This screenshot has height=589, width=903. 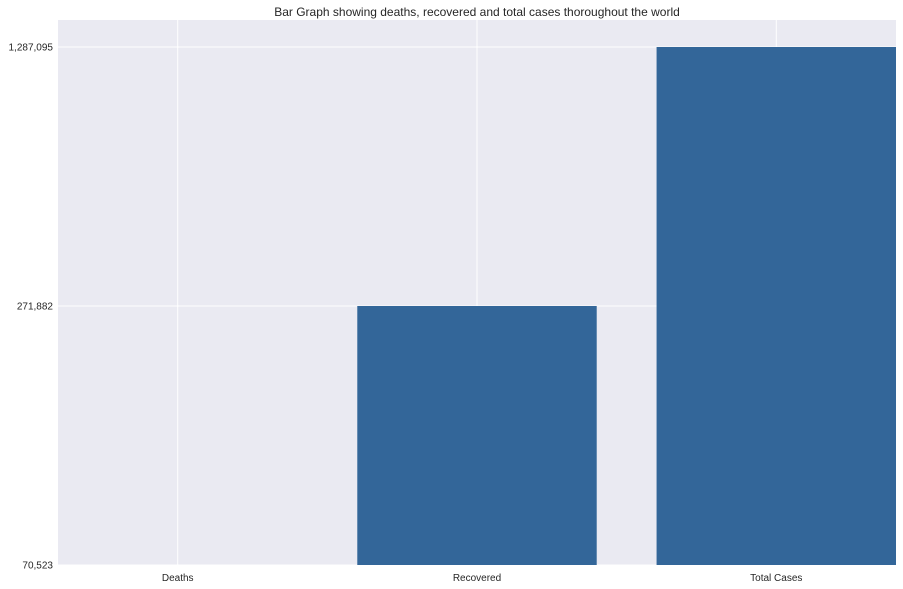 What do you see at coordinates (477, 578) in the screenshot?
I see `x-tick-label: Recovered` at bounding box center [477, 578].